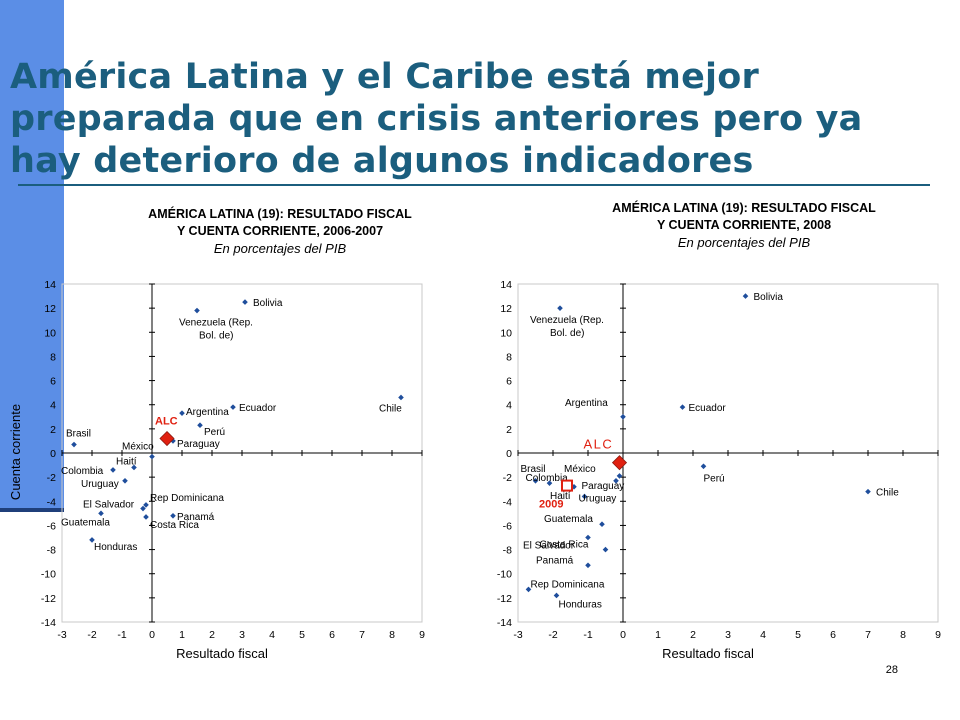 Image resolution: width=960 pixels, height=720 pixels. I want to click on point-label: Venezuela (Rep., so click(216, 323).